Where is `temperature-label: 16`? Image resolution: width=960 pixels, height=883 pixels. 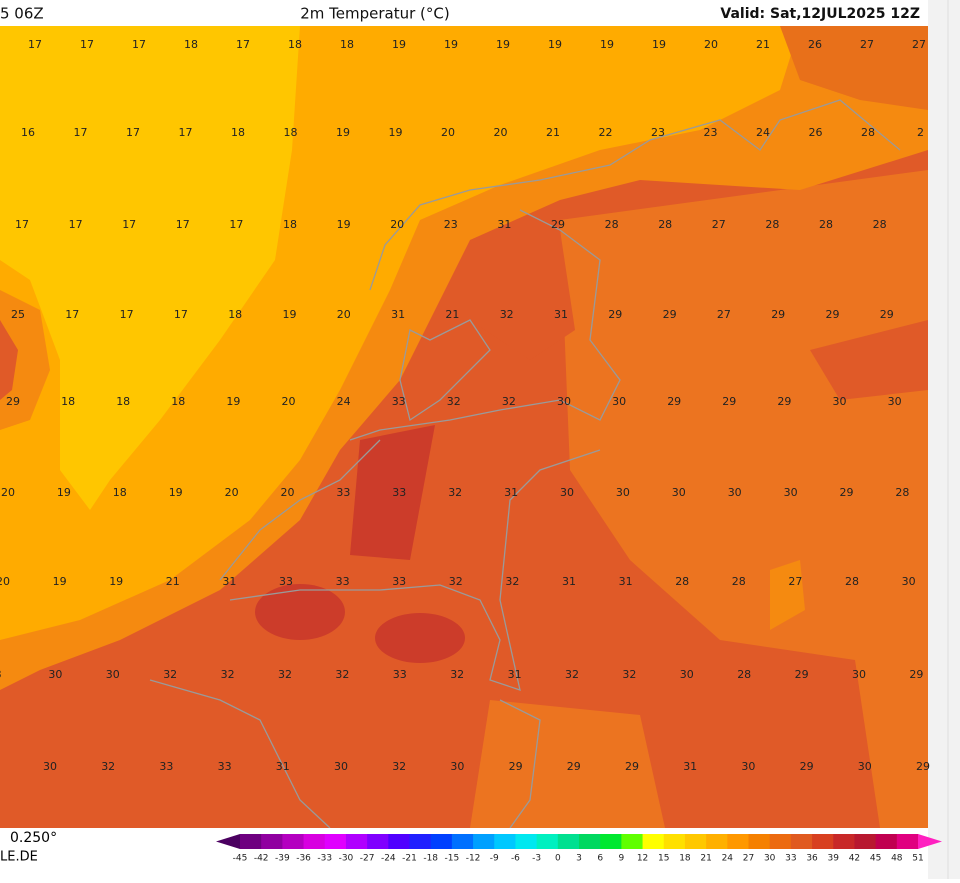
temperature-label: 16 is located at coordinates (28, 132).